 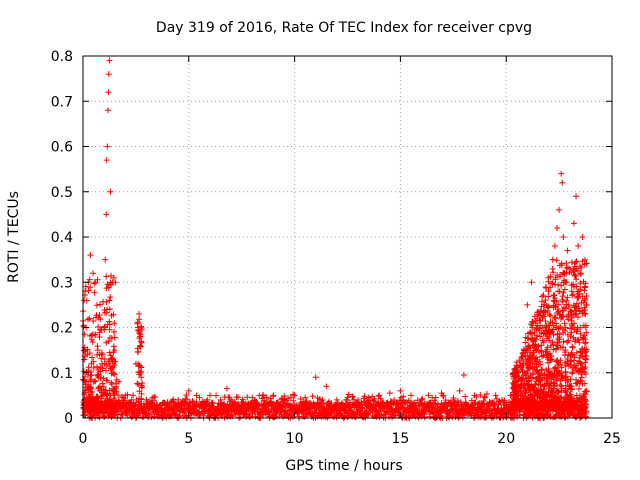 I want to click on y-tick-label: 0, so click(x=68, y=419).